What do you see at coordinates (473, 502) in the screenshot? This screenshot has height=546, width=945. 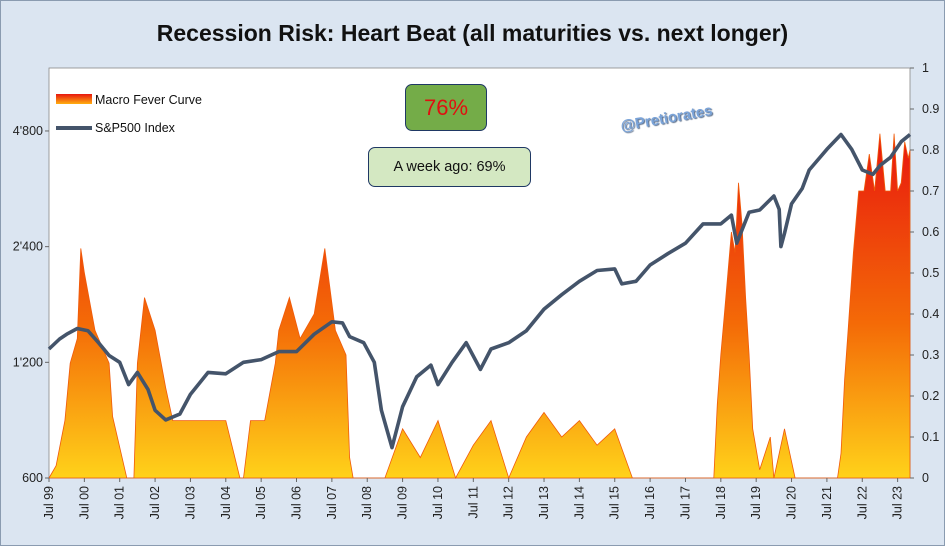 I see `x-axis-tick-label: Jul 11` at bounding box center [473, 502].